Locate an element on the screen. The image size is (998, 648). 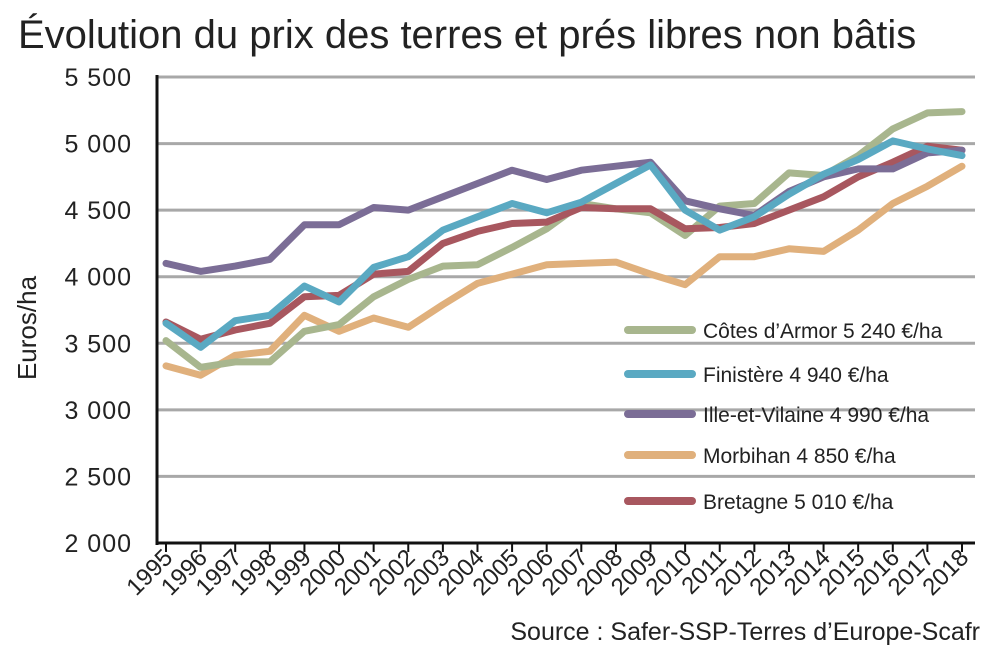
y-axis-ticks: 2 000 2 500 3 000 3 500 4 000 4 500 5 000 5 500 is located at coordinates (98, 311).